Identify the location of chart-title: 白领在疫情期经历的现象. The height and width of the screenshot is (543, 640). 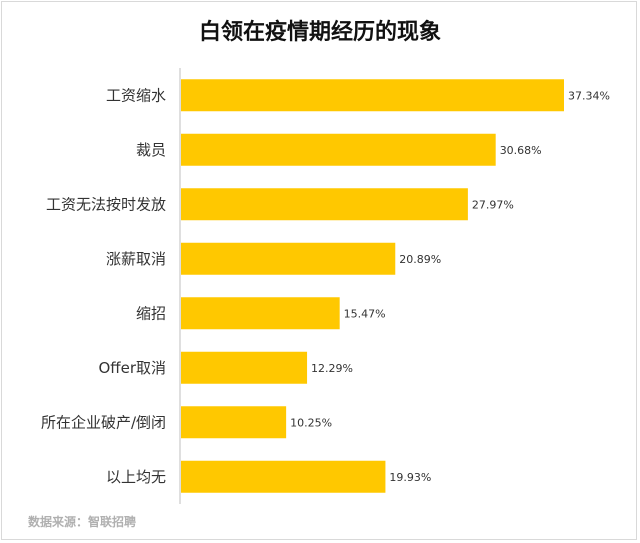
(319, 32).